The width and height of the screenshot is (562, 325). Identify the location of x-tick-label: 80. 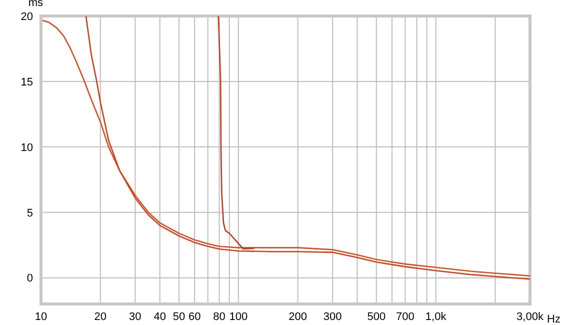
(219, 316).